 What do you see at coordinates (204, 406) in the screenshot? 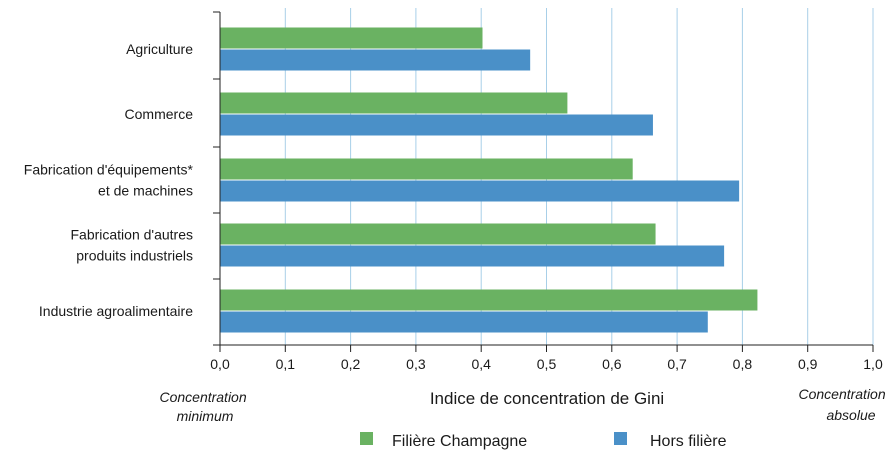
I see `min-note: Concentration minimum` at bounding box center [204, 406].